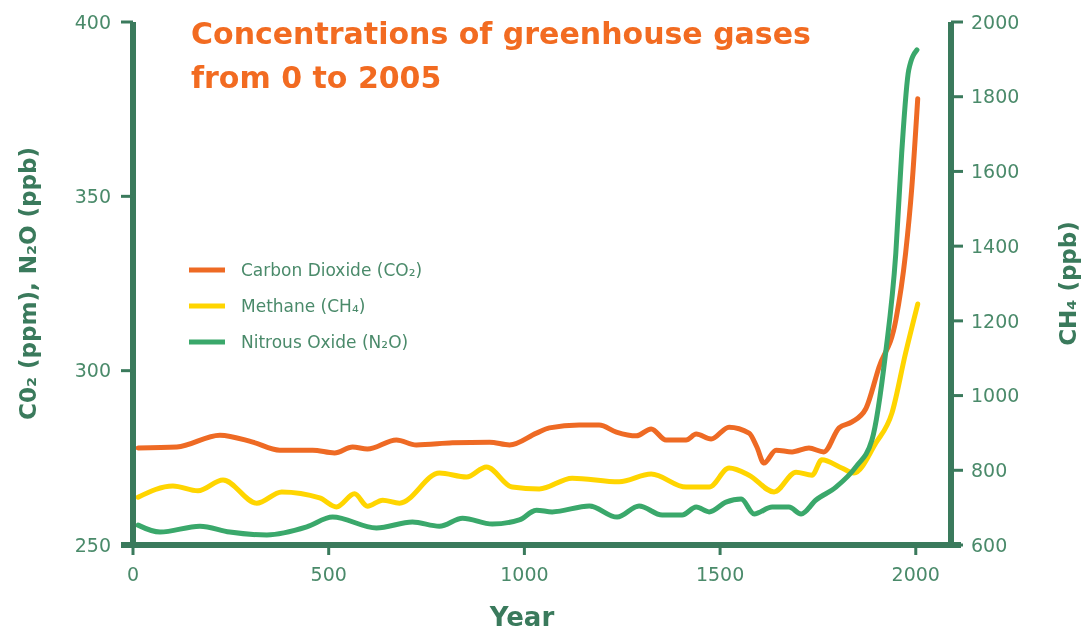 This screenshot has width=1086, height=634. Describe the element at coordinates (328, 574) in the screenshot. I see `x-tick-label: 500` at that location.